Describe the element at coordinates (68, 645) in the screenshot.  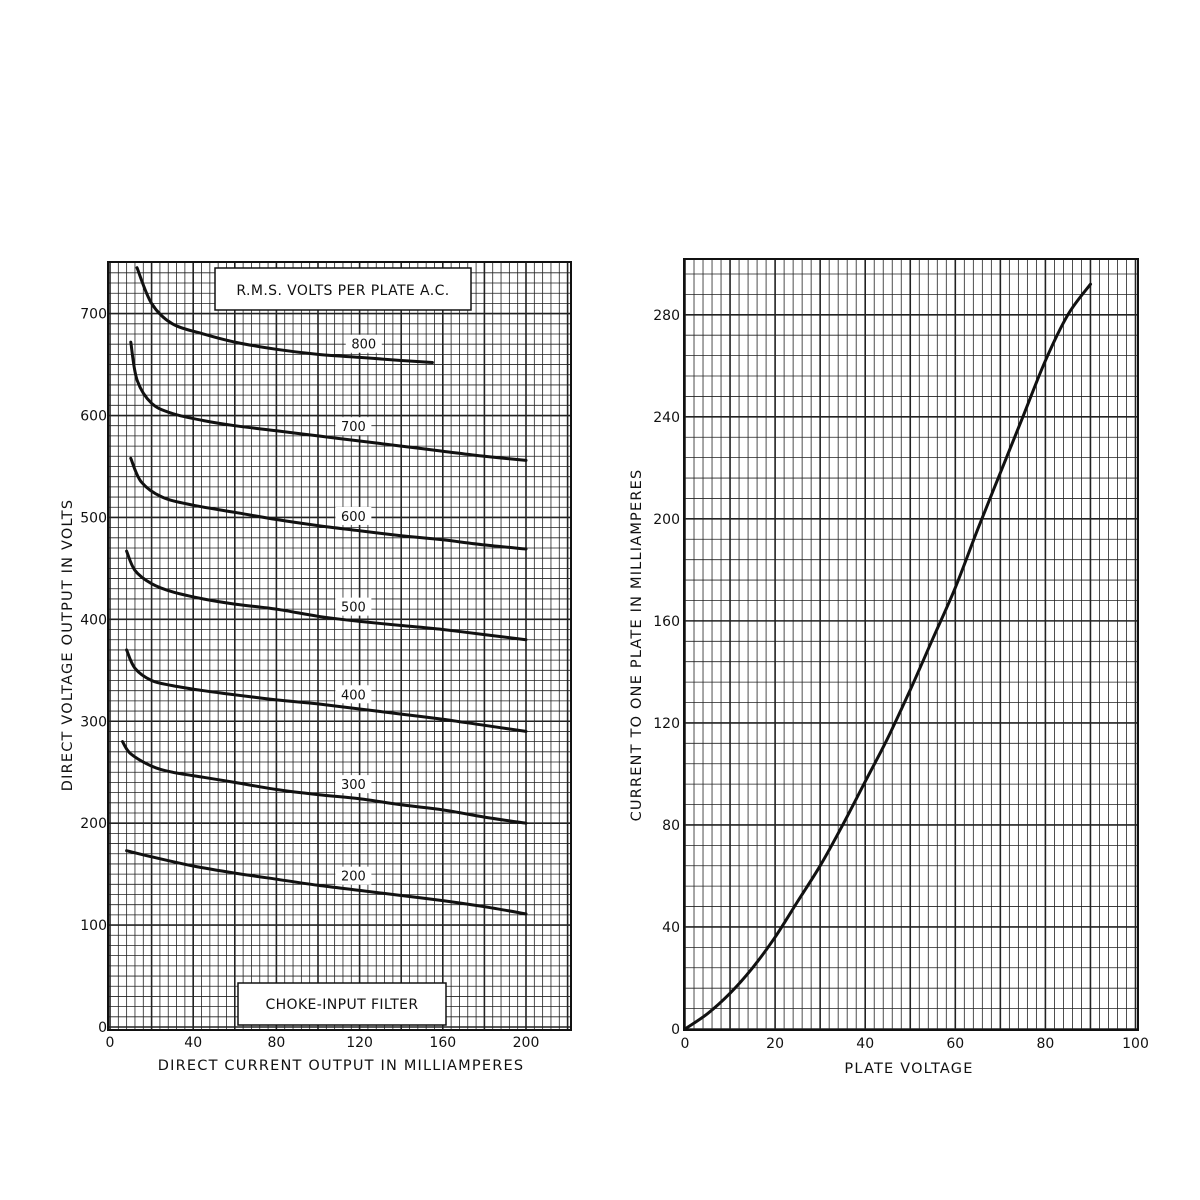
I see `left-y-axis-label: DIRECT VOLTAGE OUTPUT IN VOLTS` at that location.